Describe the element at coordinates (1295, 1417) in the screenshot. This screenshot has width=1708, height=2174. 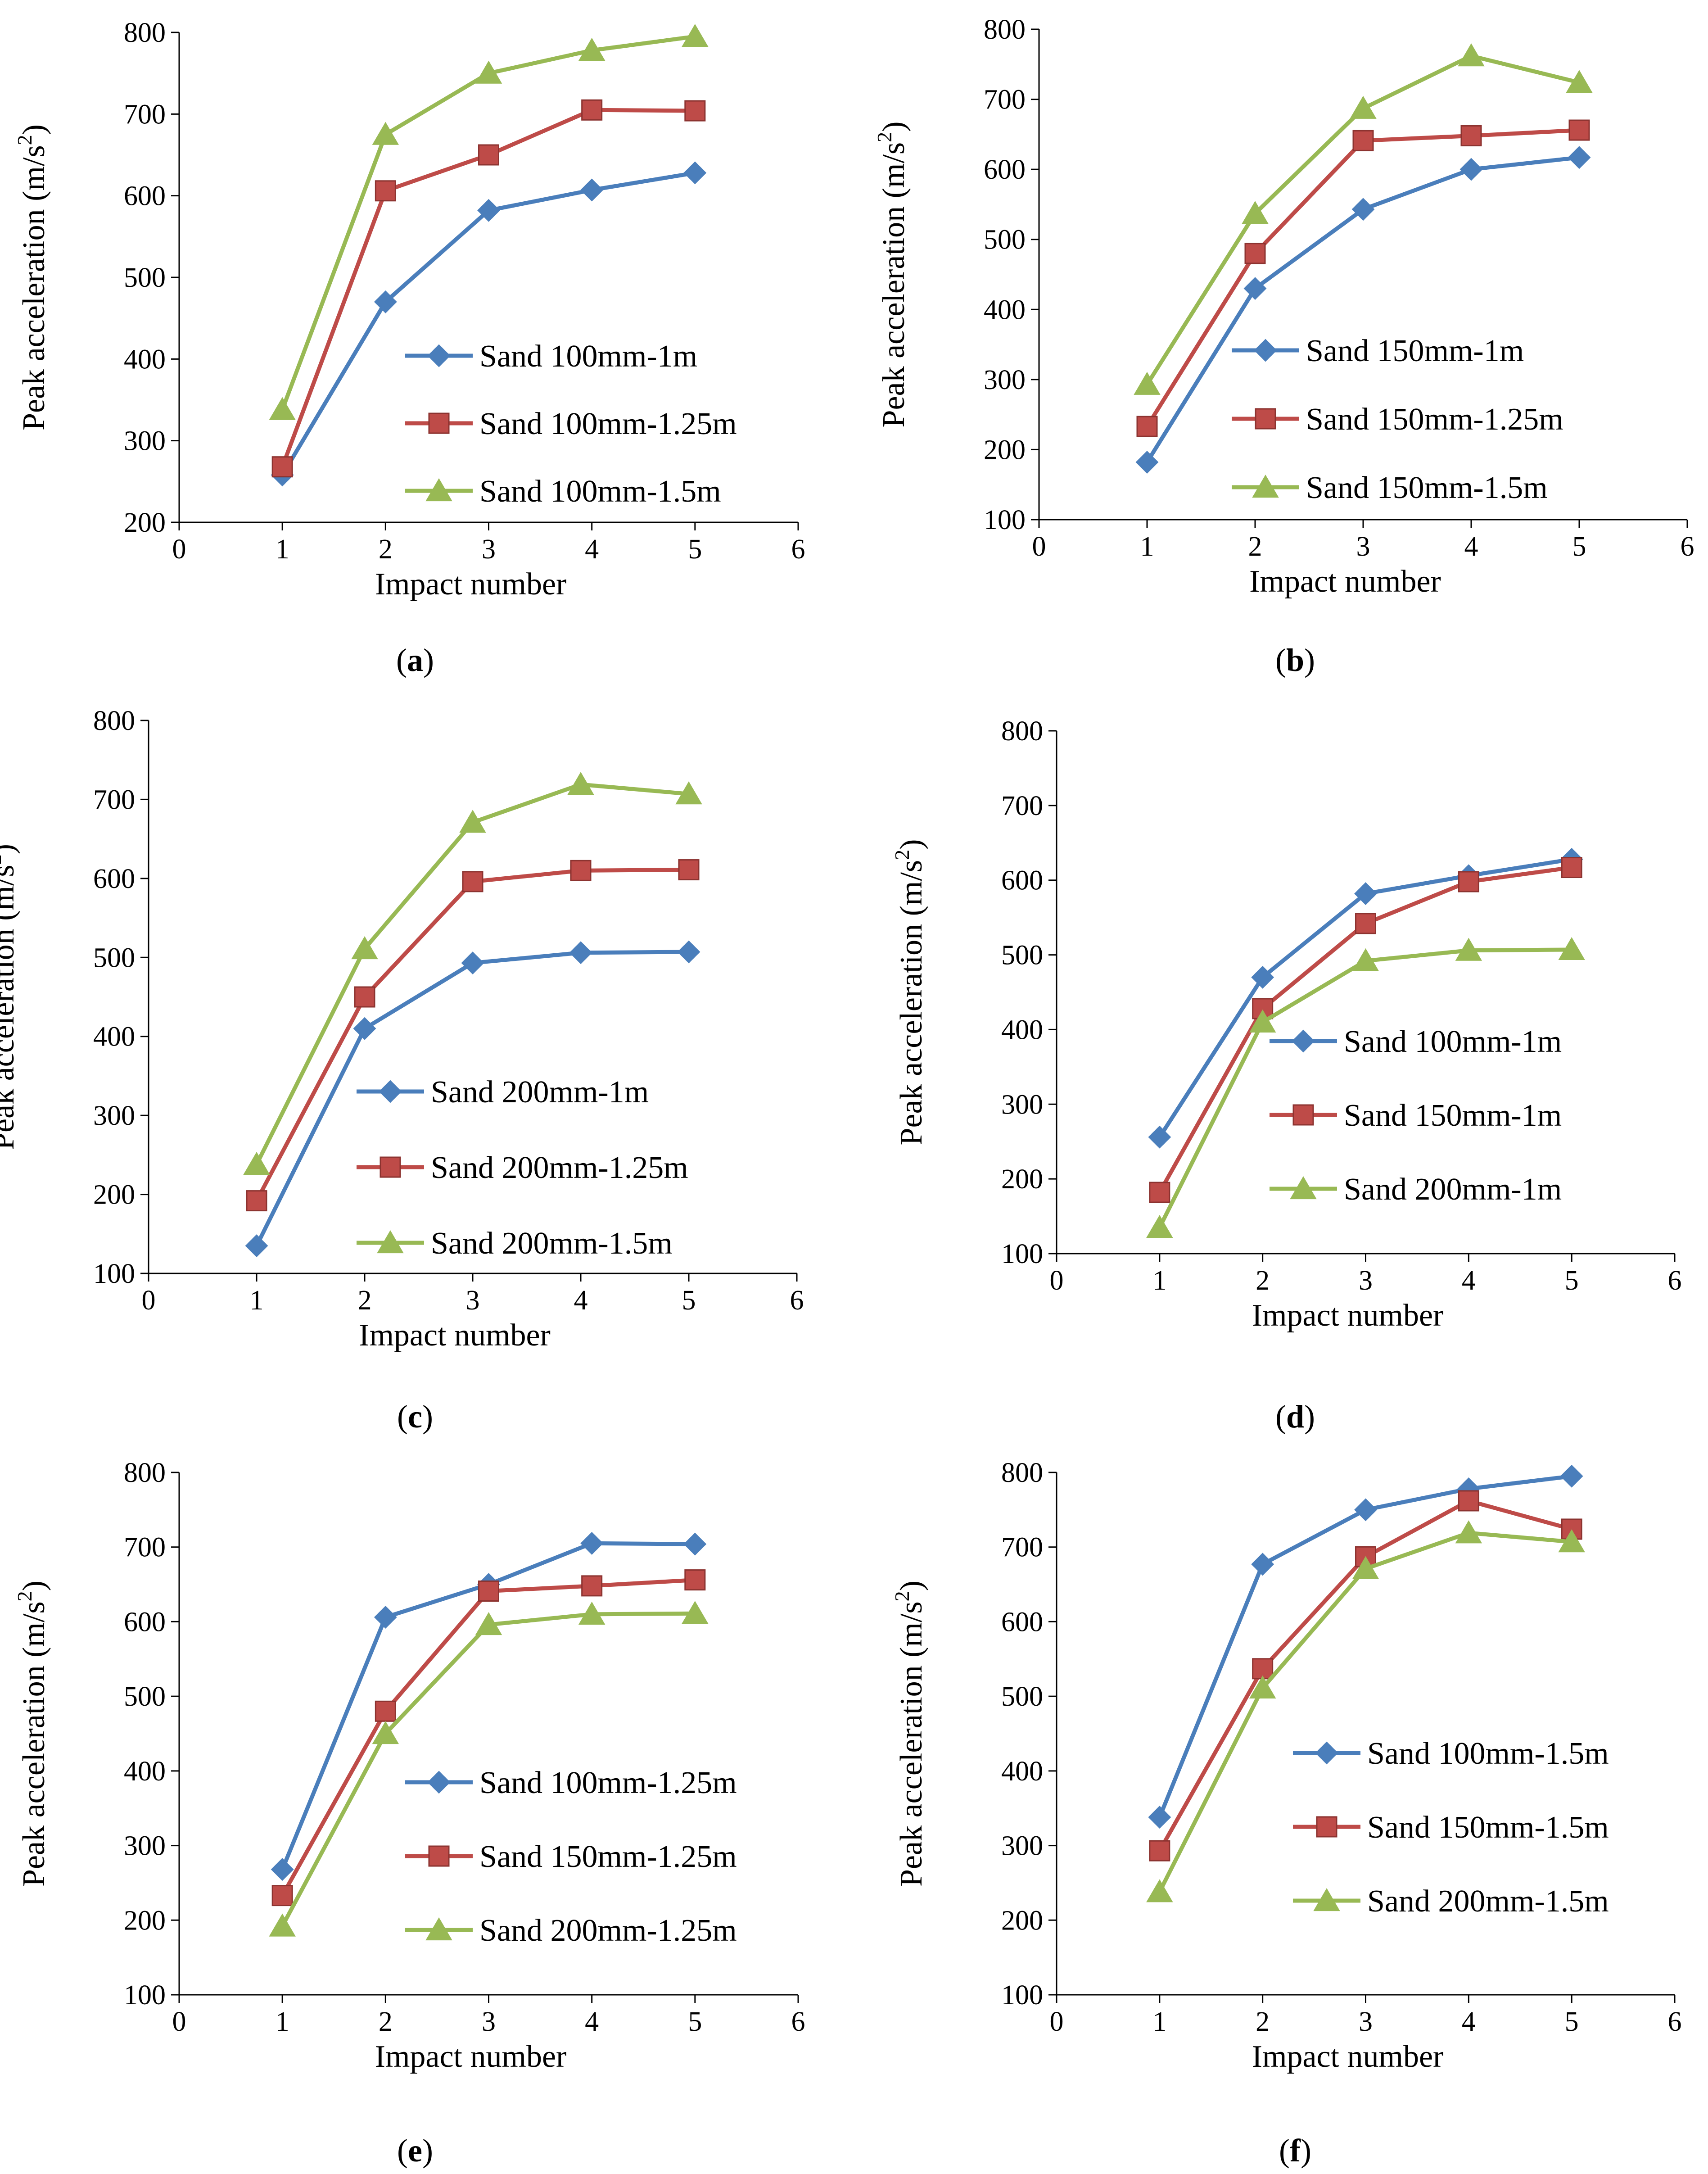
I see `caption-letter: d` at that location.